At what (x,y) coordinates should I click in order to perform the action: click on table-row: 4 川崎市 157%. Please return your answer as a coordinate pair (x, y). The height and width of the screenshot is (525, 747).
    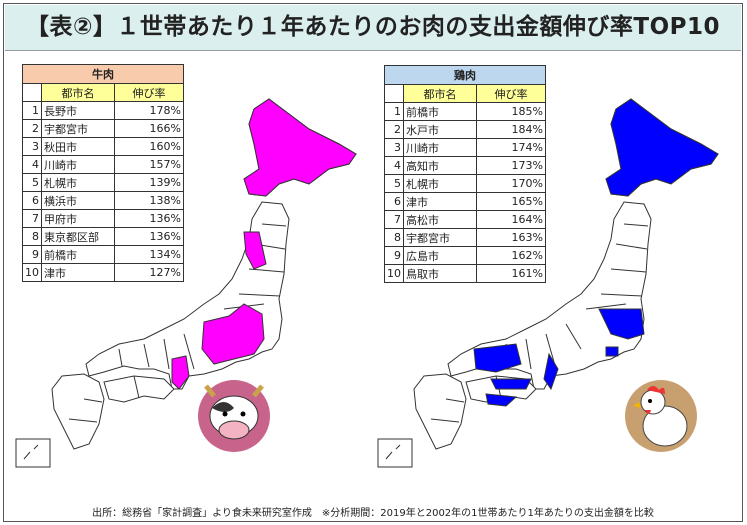
    Looking at the image, I should click on (103, 164).